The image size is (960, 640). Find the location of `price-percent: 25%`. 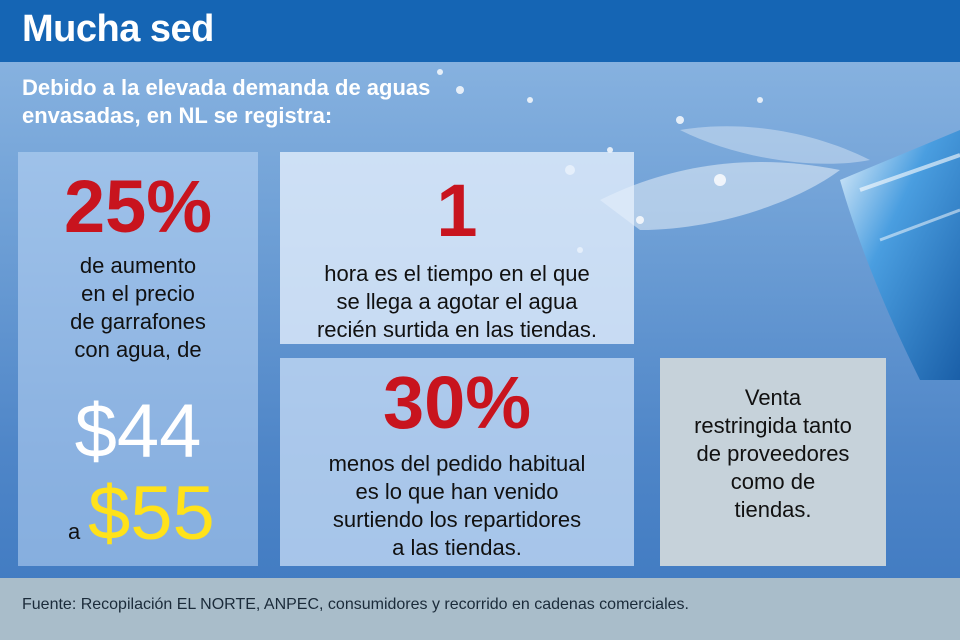

price-percent: 25% is located at coordinates (138, 206).